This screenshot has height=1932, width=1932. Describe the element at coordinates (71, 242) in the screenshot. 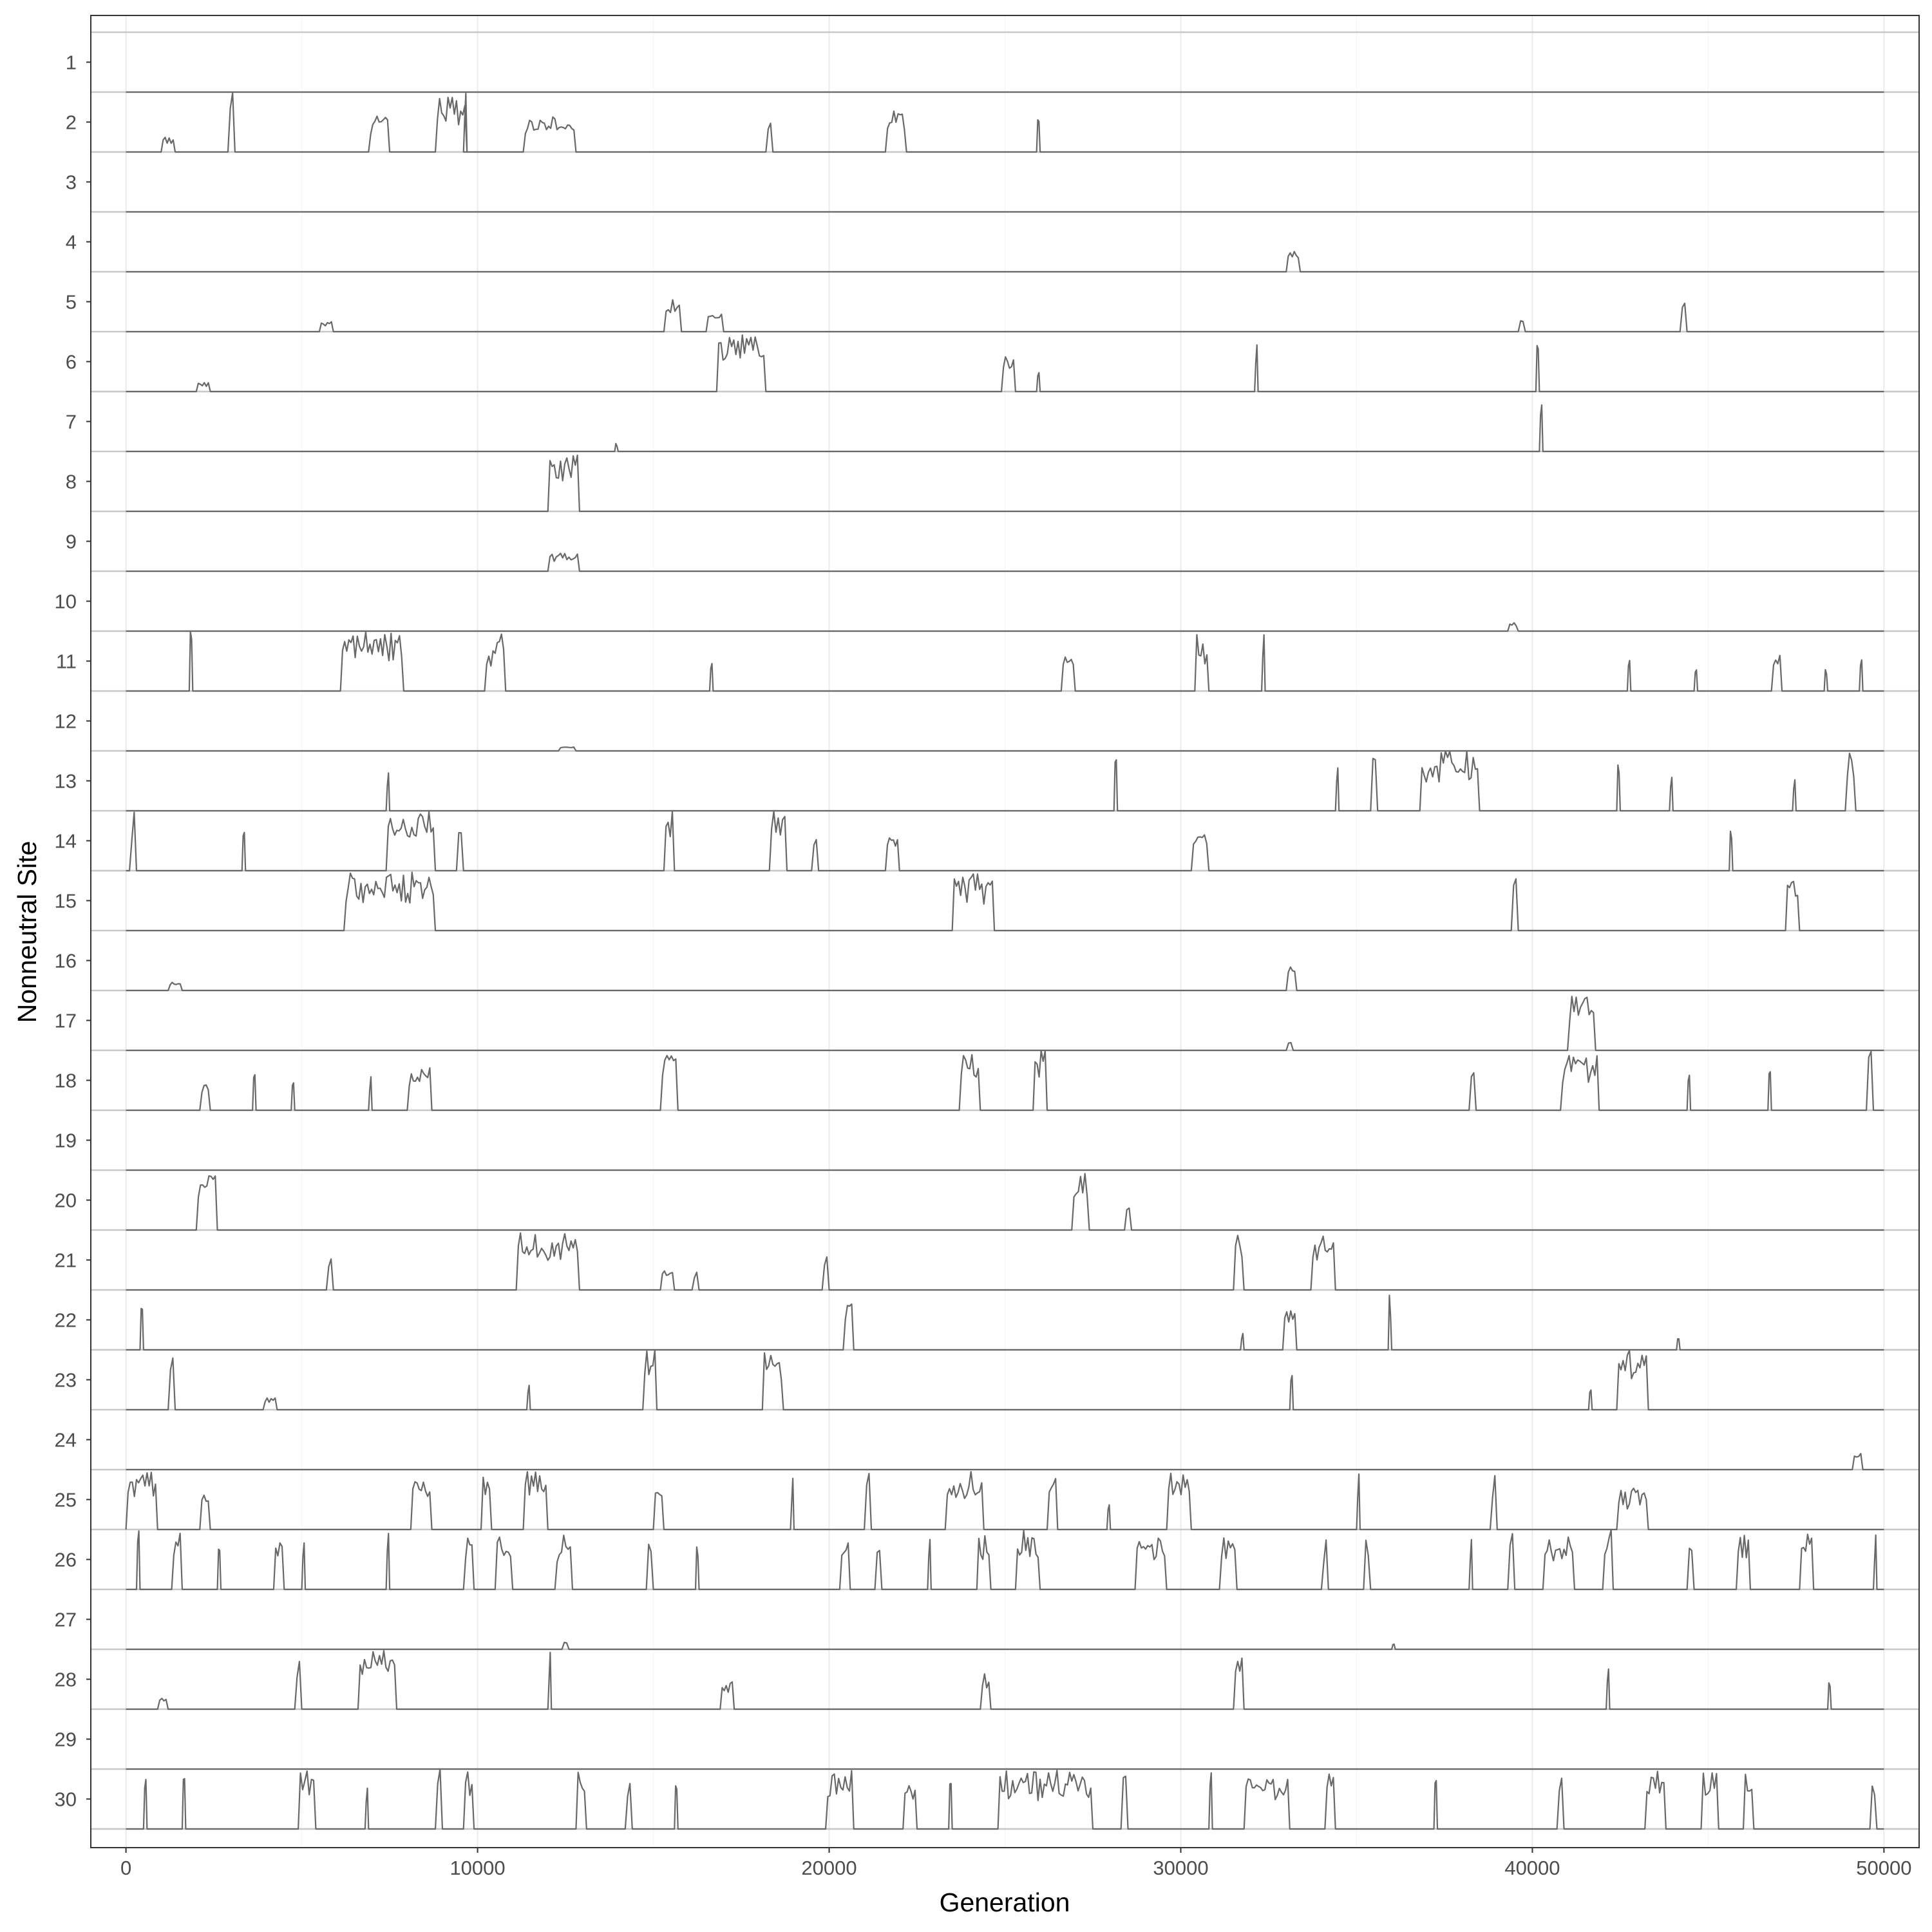

I see `y-tick-label: 4` at that location.